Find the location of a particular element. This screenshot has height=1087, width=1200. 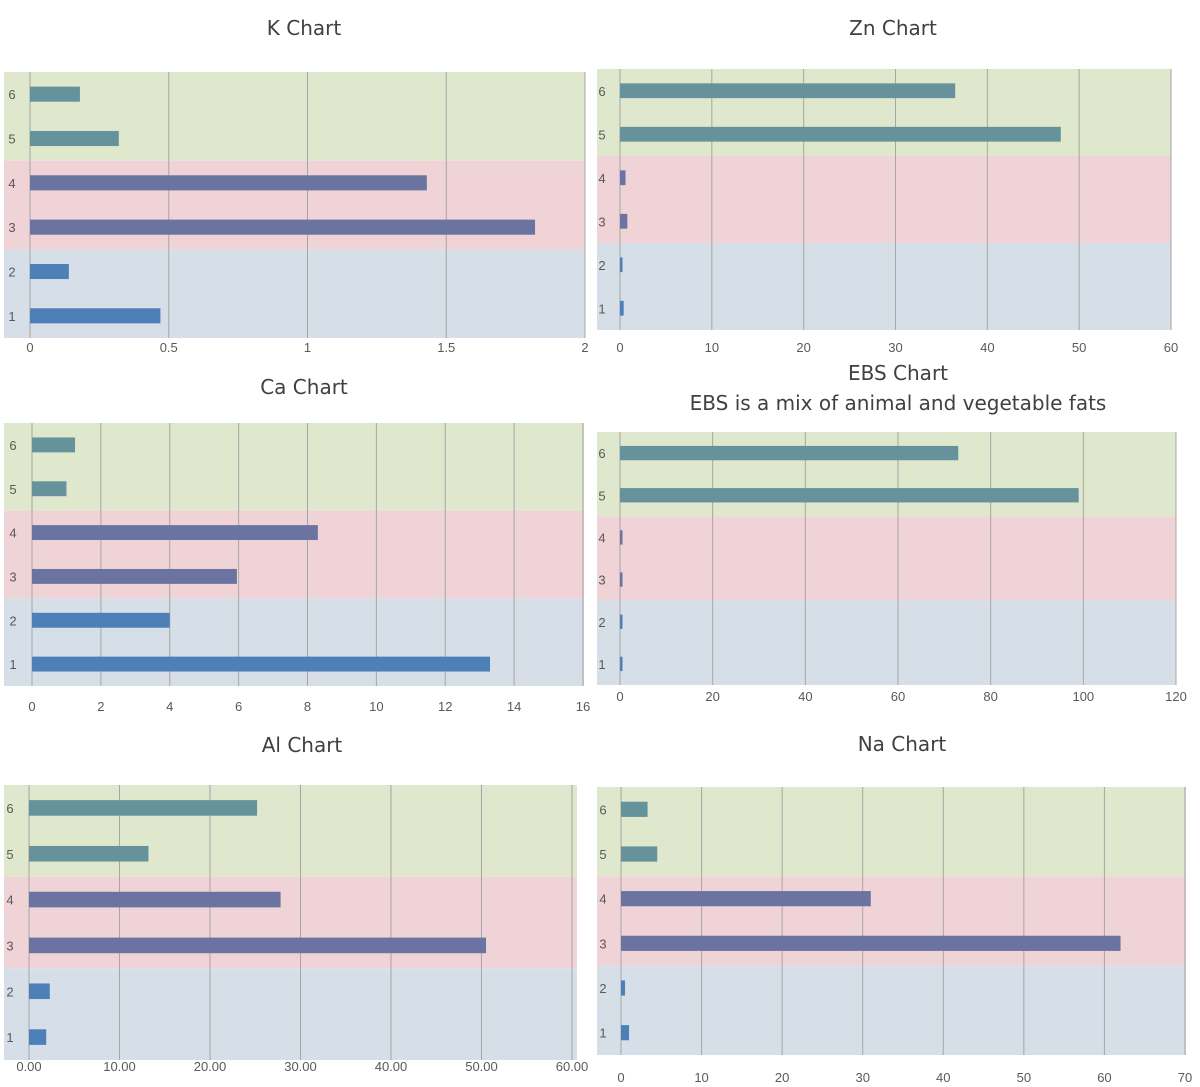

x-tick-label: 10.00 is located at coordinates (119, 1066).